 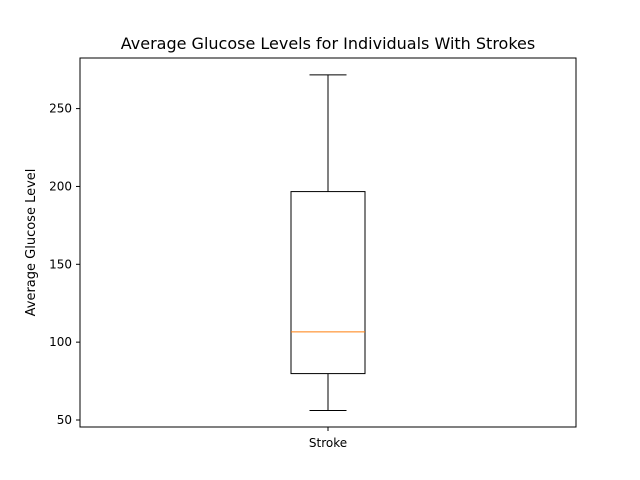 I want to click on y-tick-label: 150, so click(x=60, y=264).